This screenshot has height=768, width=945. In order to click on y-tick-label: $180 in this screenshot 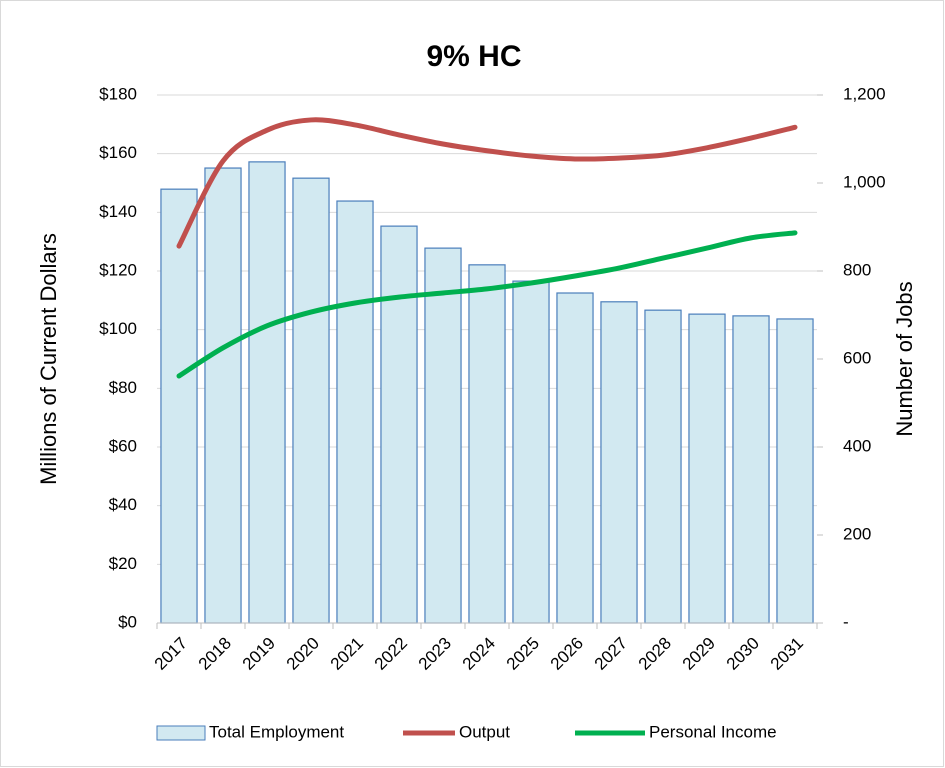, I will do `click(118, 93)`.